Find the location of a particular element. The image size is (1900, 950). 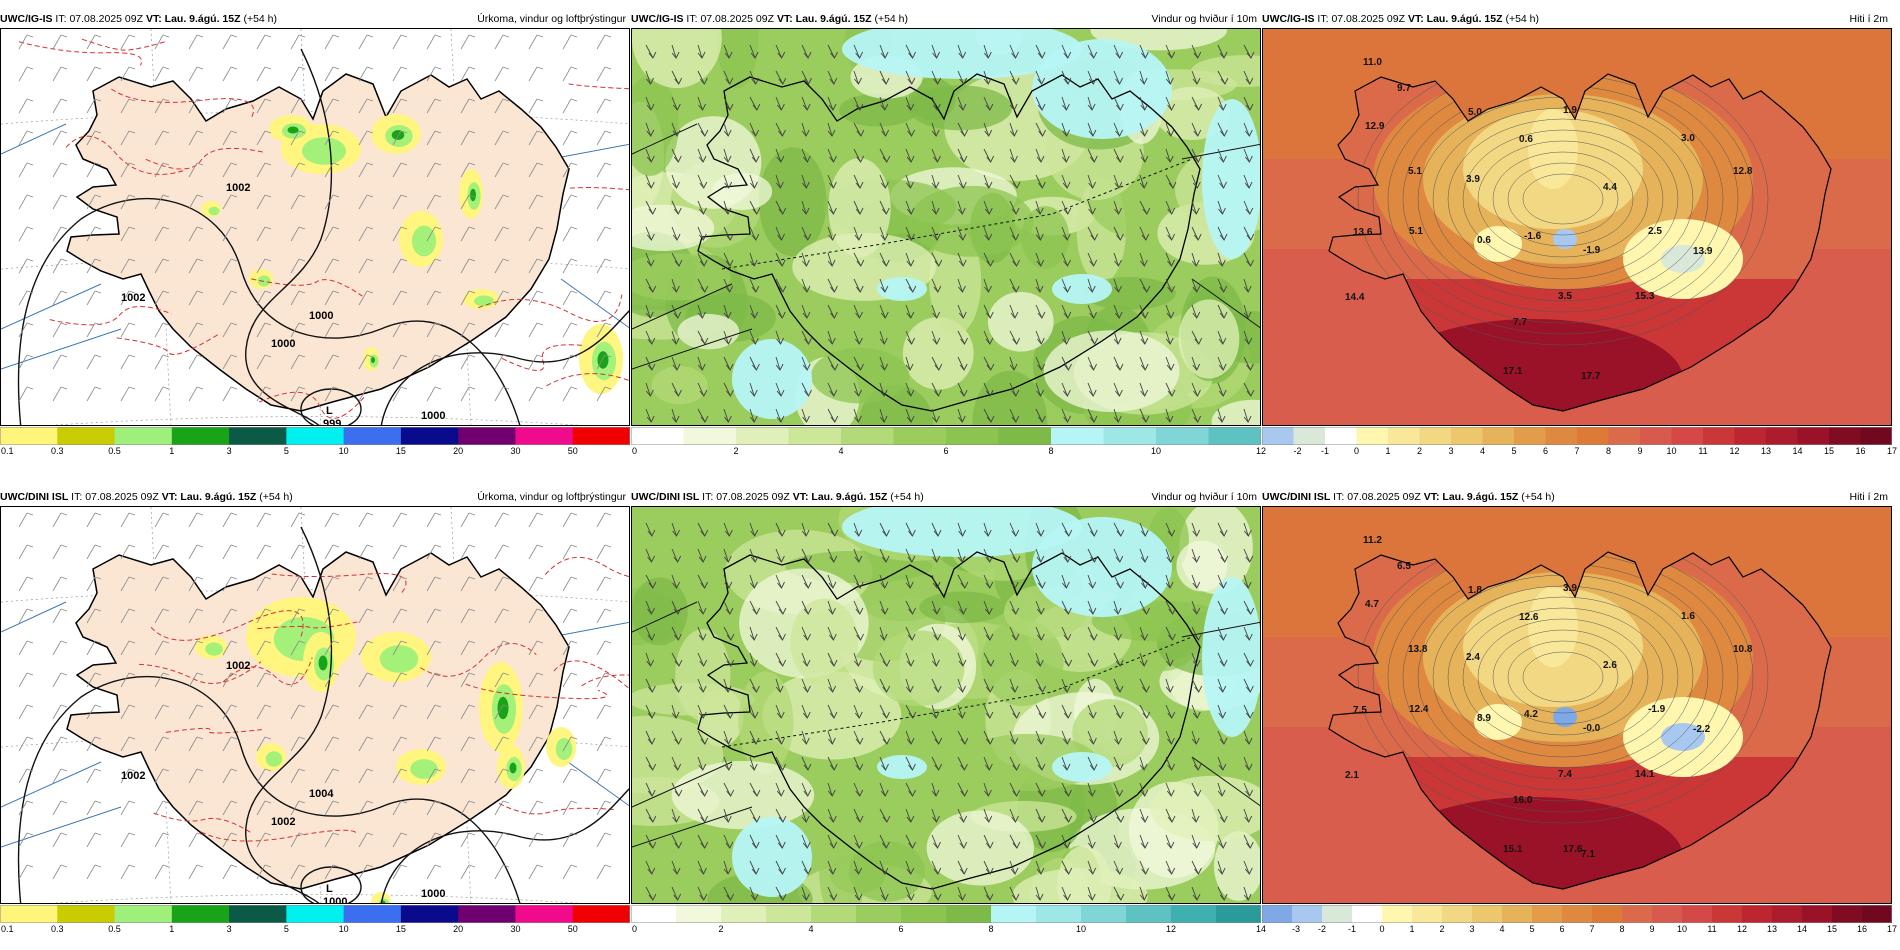

strong-wind-areas is located at coordinates (996, 702).